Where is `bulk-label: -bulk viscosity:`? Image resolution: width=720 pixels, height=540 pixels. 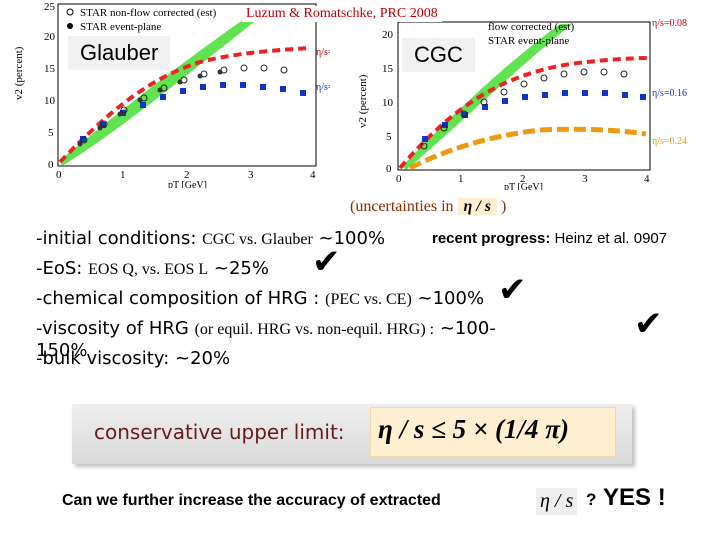
bulk-label: -bulk viscosity: is located at coordinates (103, 358).